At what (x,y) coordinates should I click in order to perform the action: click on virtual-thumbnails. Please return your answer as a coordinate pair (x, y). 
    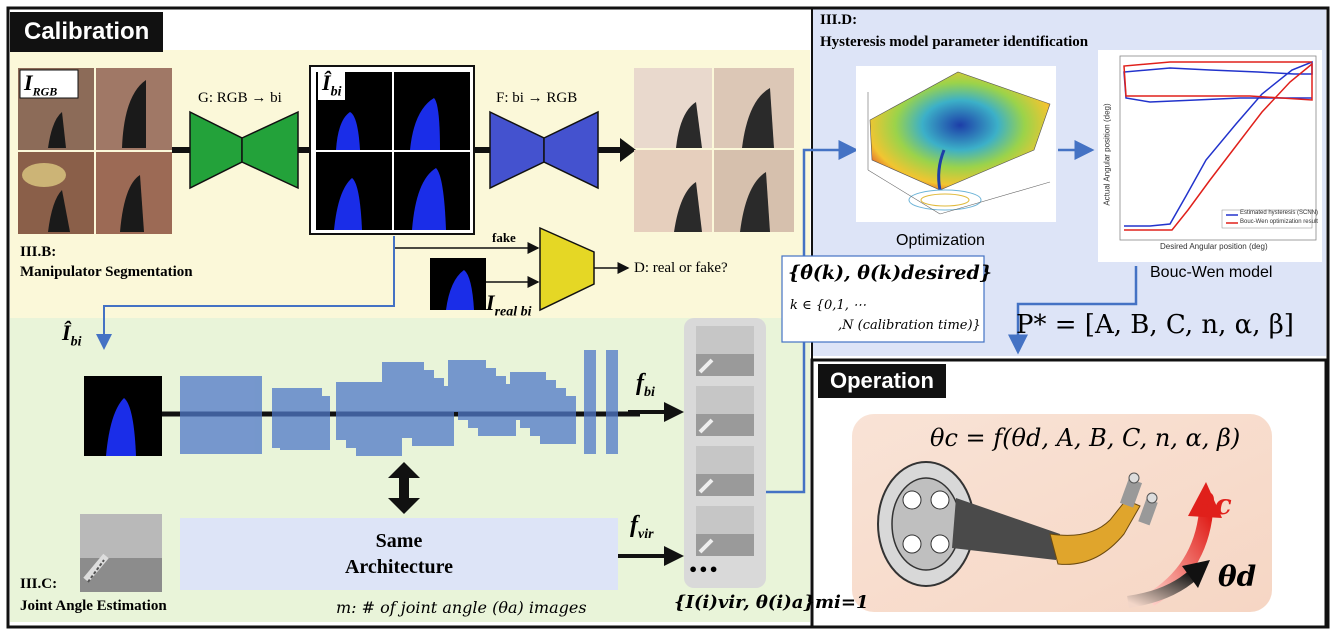
    Looking at the image, I should click on (725, 441).